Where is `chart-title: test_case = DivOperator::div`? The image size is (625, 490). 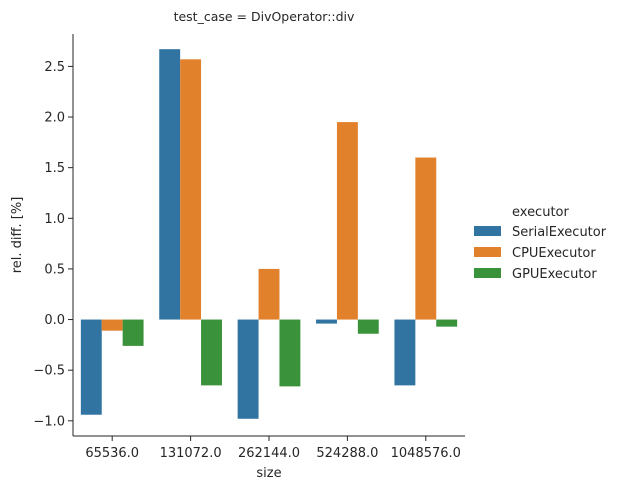 chart-title: test_case = DivOperator::div is located at coordinates (264, 16).